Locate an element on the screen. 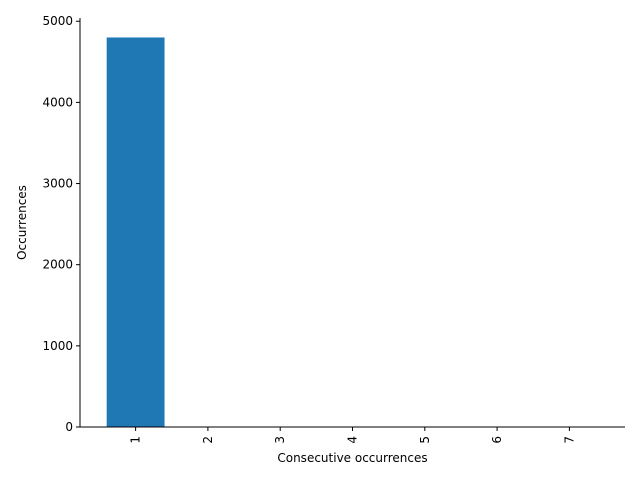 The width and height of the screenshot is (640, 480). x-axis-label: Consecutive occurrences is located at coordinates (352, 458).